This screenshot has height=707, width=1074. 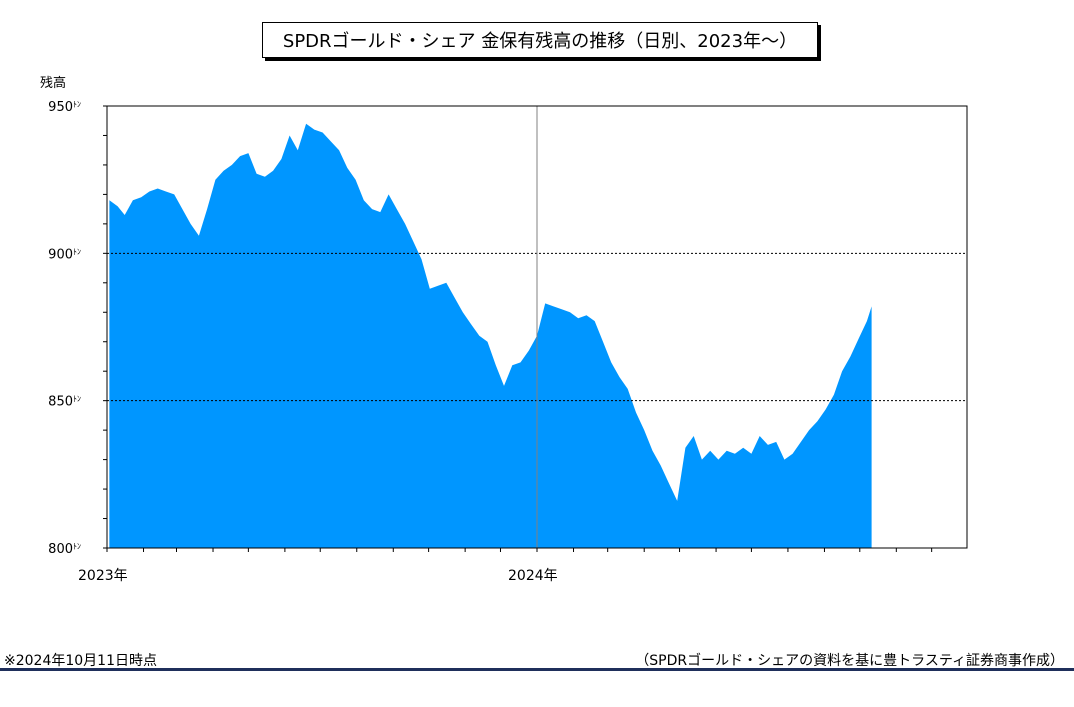 What do you see at coordinates (60, 107) in the screenshot?
I see `y-tick-label-950: 950` at bounding box center [60, 107].